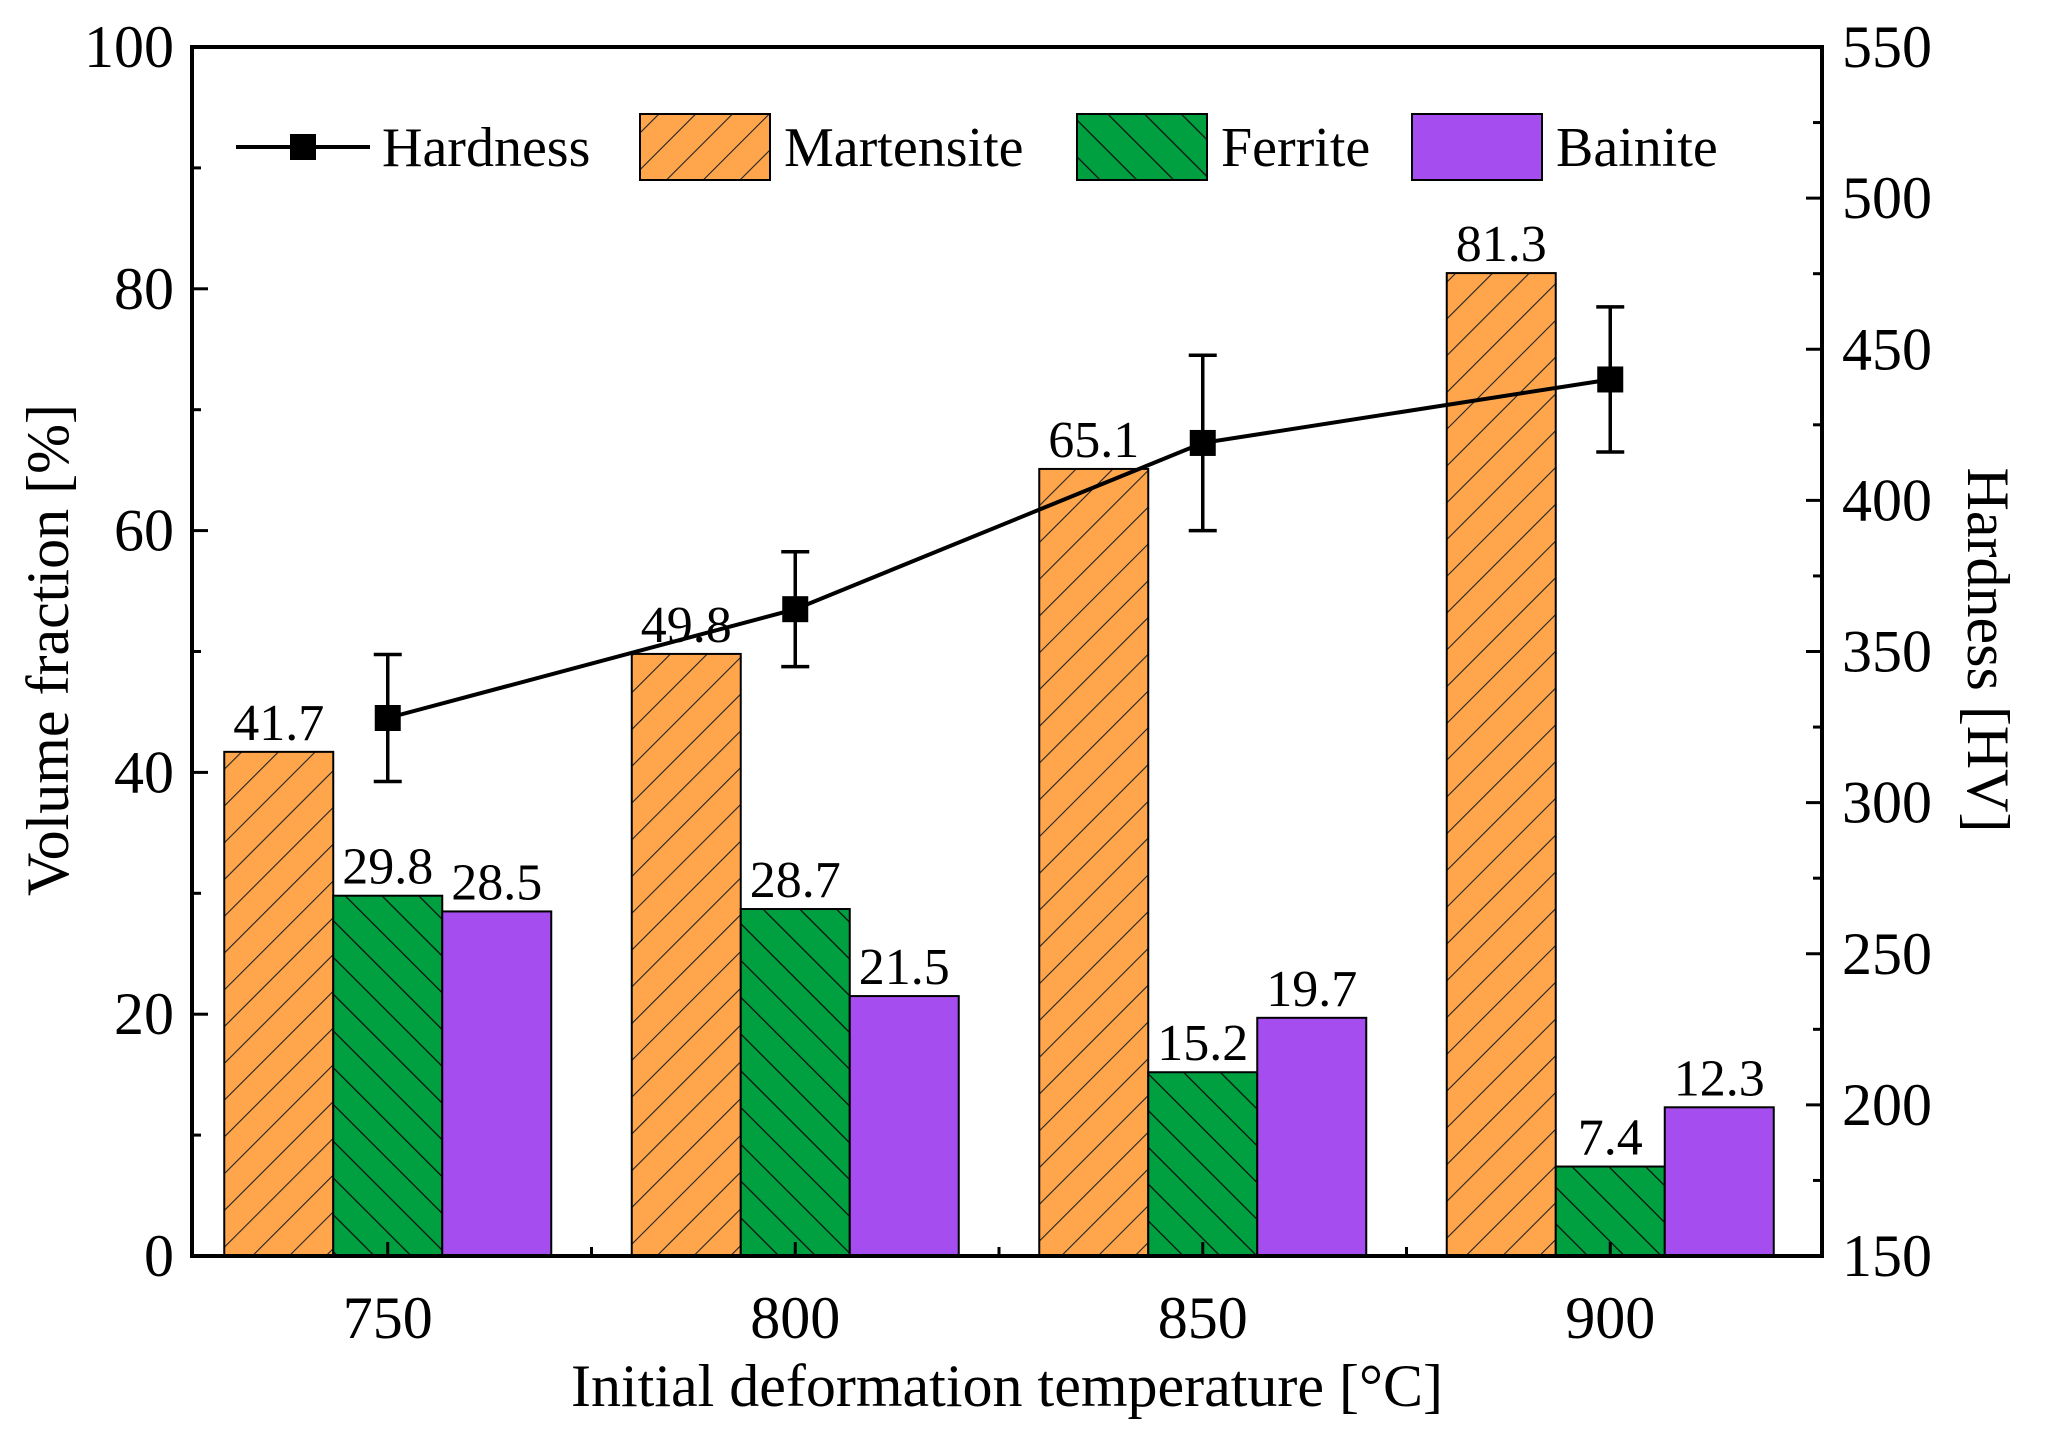 The width and height of the screenshot is (2053, 1437). What do you see at coordinates (904, 967) in the screenshot?
I see `data-label-bainite-800: 21.5` at bounding box center [904, 967].